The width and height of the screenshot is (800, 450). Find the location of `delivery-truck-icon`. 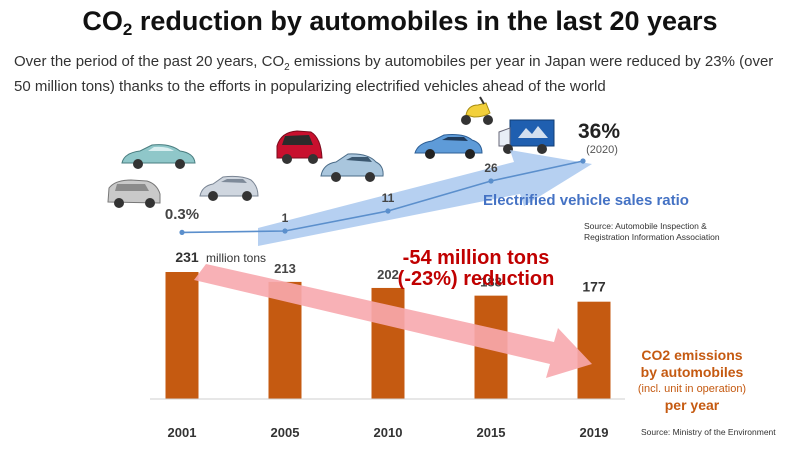

delivery-truck-icon is located at coordinates (526, 136).